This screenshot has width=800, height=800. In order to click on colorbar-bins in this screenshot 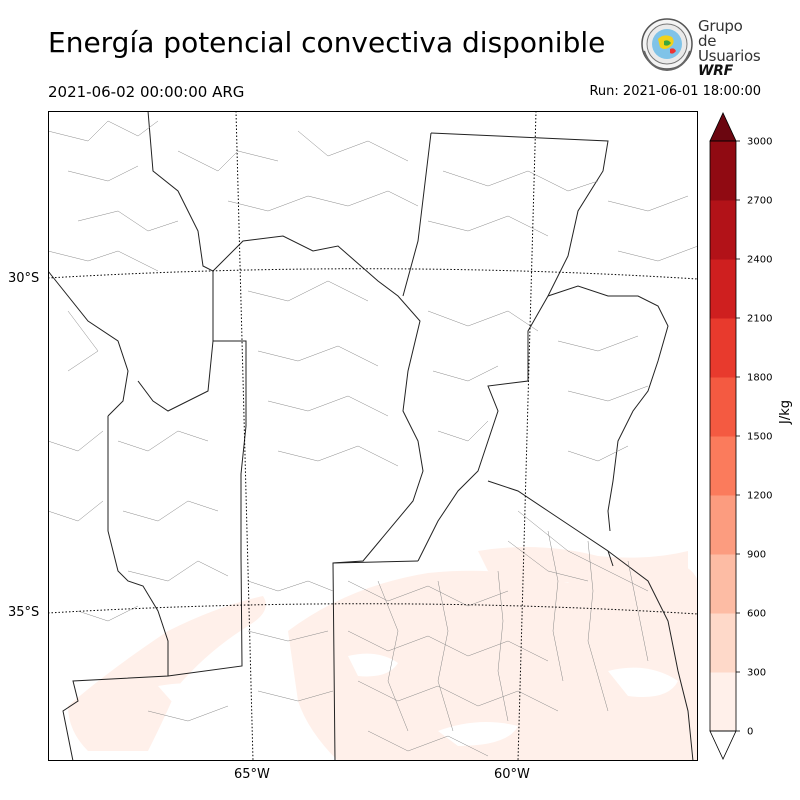, I will do `click(723, 436)`.